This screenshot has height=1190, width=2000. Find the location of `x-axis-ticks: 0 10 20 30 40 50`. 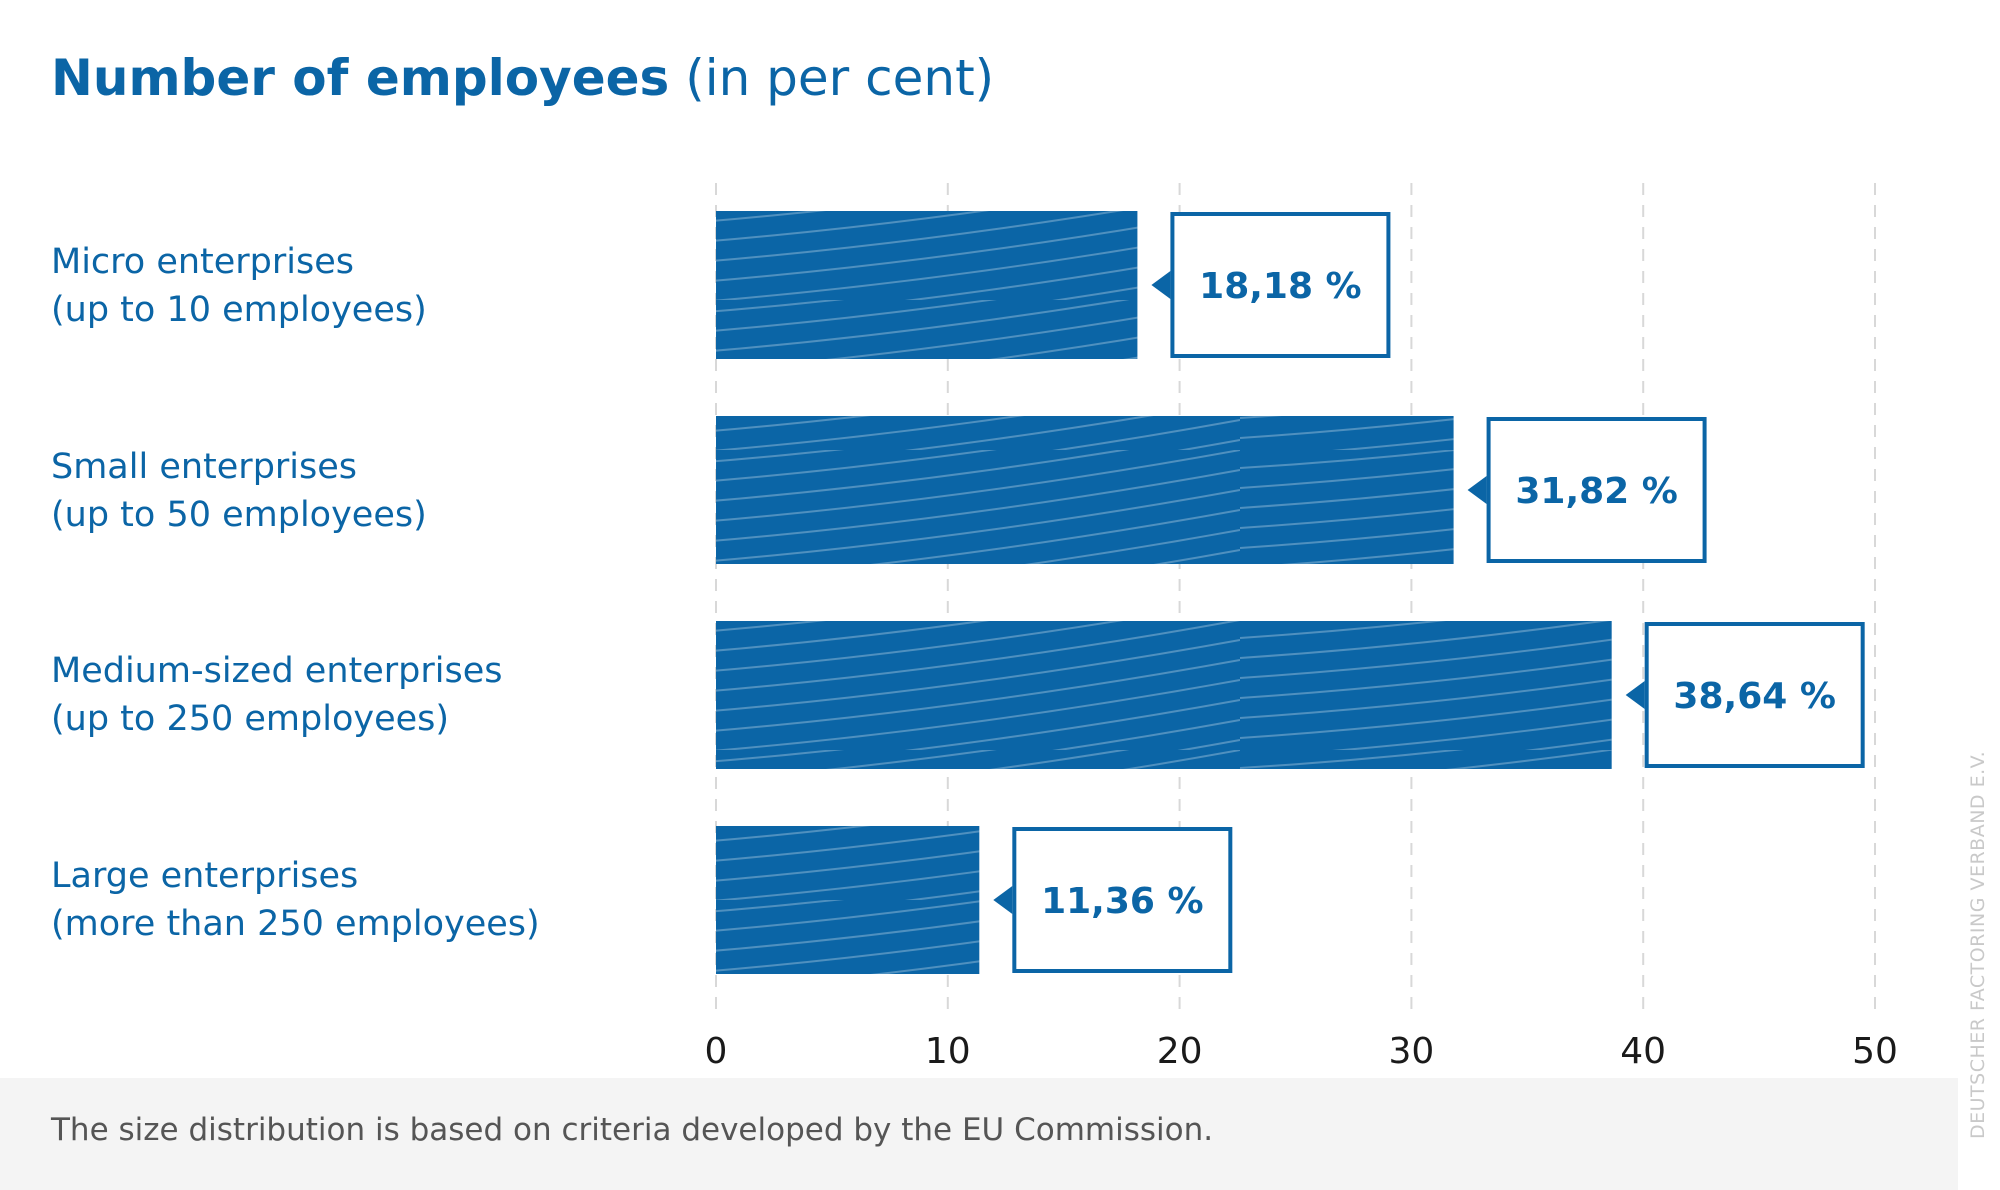

x-axis-ticks: 0 10 20 30 40 50 is located at coordinates (1301, 1051).